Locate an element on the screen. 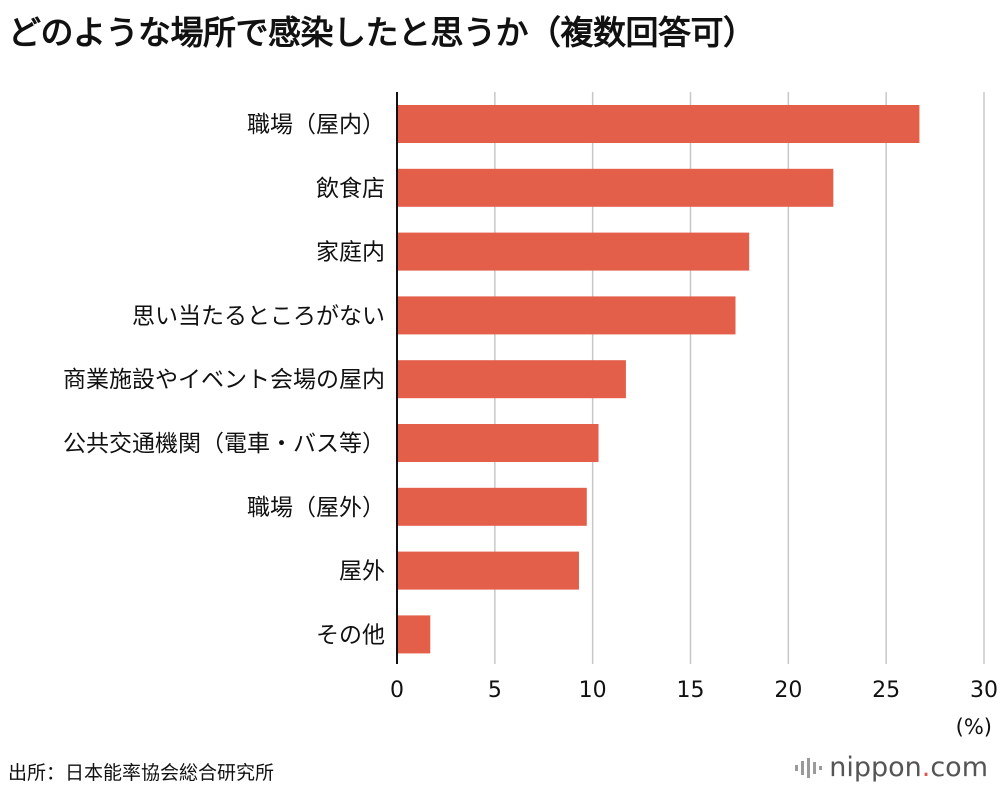 The height and width of the screenshot is (796, 1000). category-label: 家庭内 is located at coordinates (350, 253).